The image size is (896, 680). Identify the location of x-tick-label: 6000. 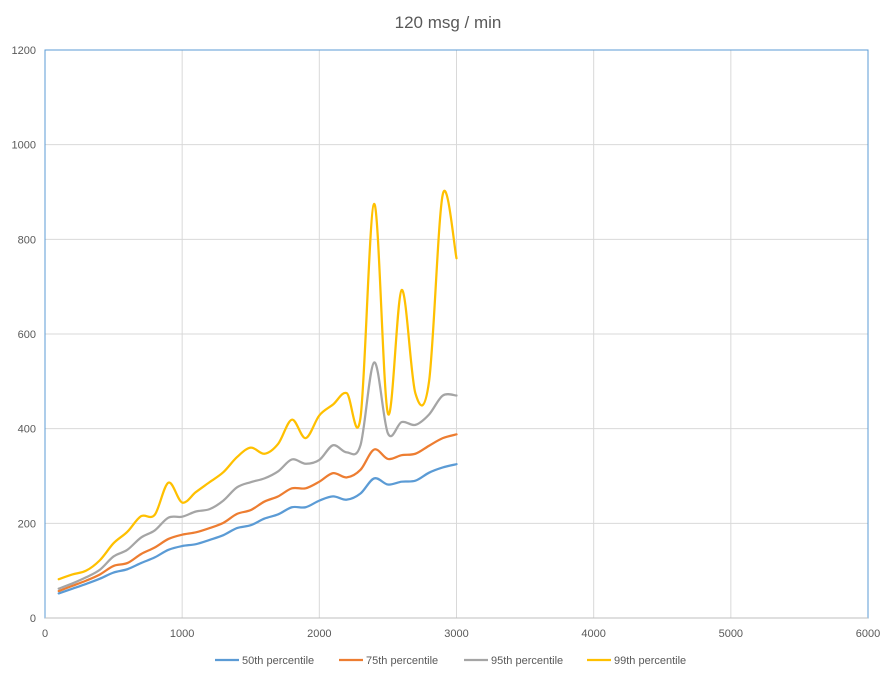
(868, 634).